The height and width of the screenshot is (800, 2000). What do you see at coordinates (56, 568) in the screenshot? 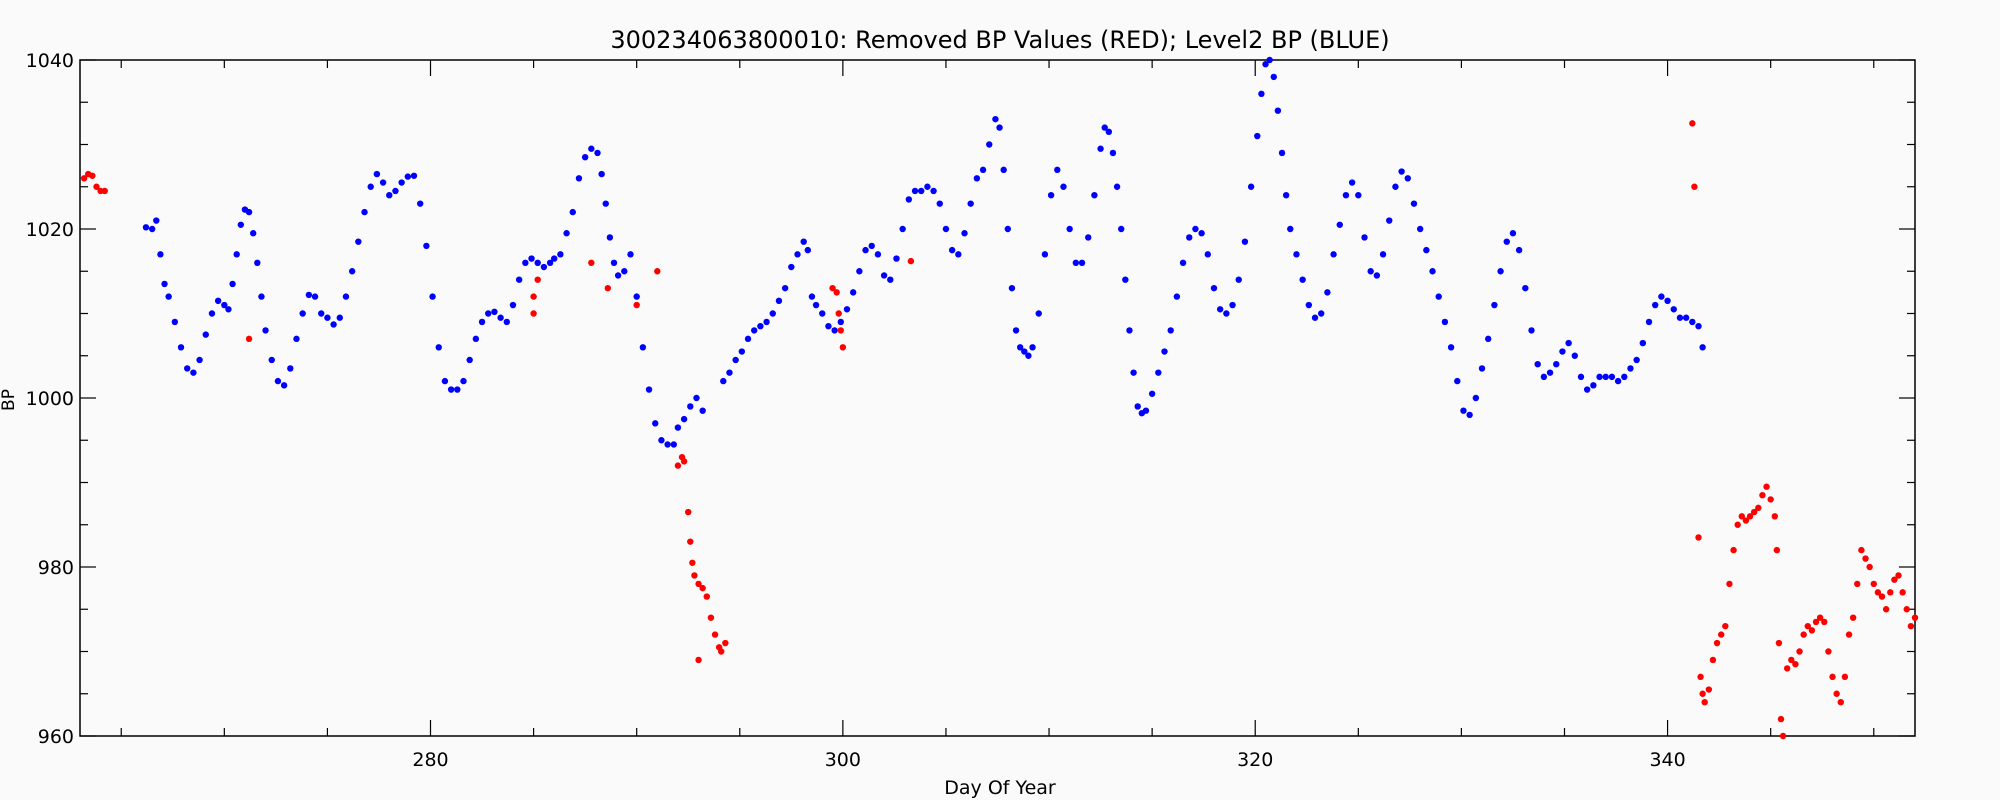
I see `y-tick-label: 980` at bounding box center [56, 568].